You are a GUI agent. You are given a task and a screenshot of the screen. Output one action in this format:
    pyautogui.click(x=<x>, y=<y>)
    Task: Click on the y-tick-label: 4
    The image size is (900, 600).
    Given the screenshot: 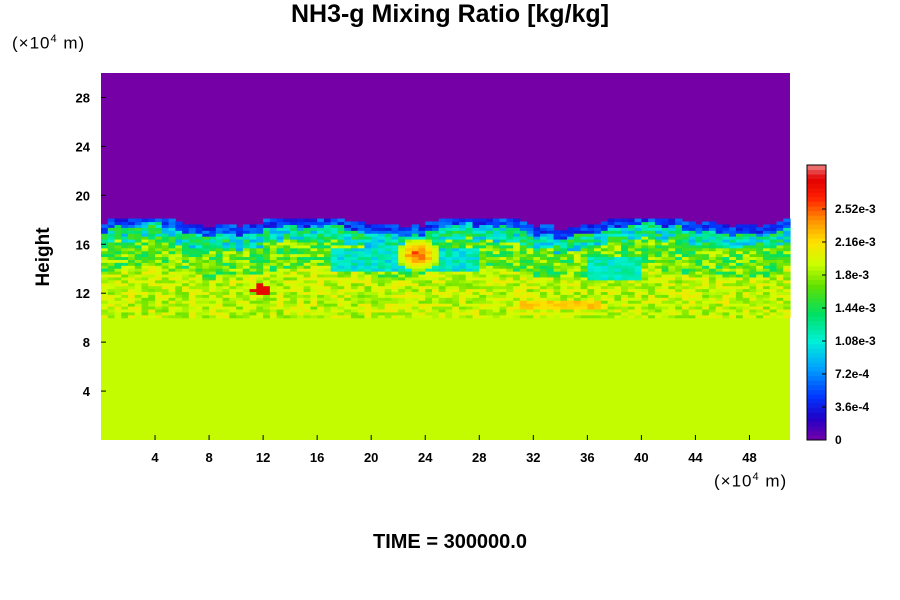 What is the action you would take?
    pyautogui.click(x=87, y=391)
    